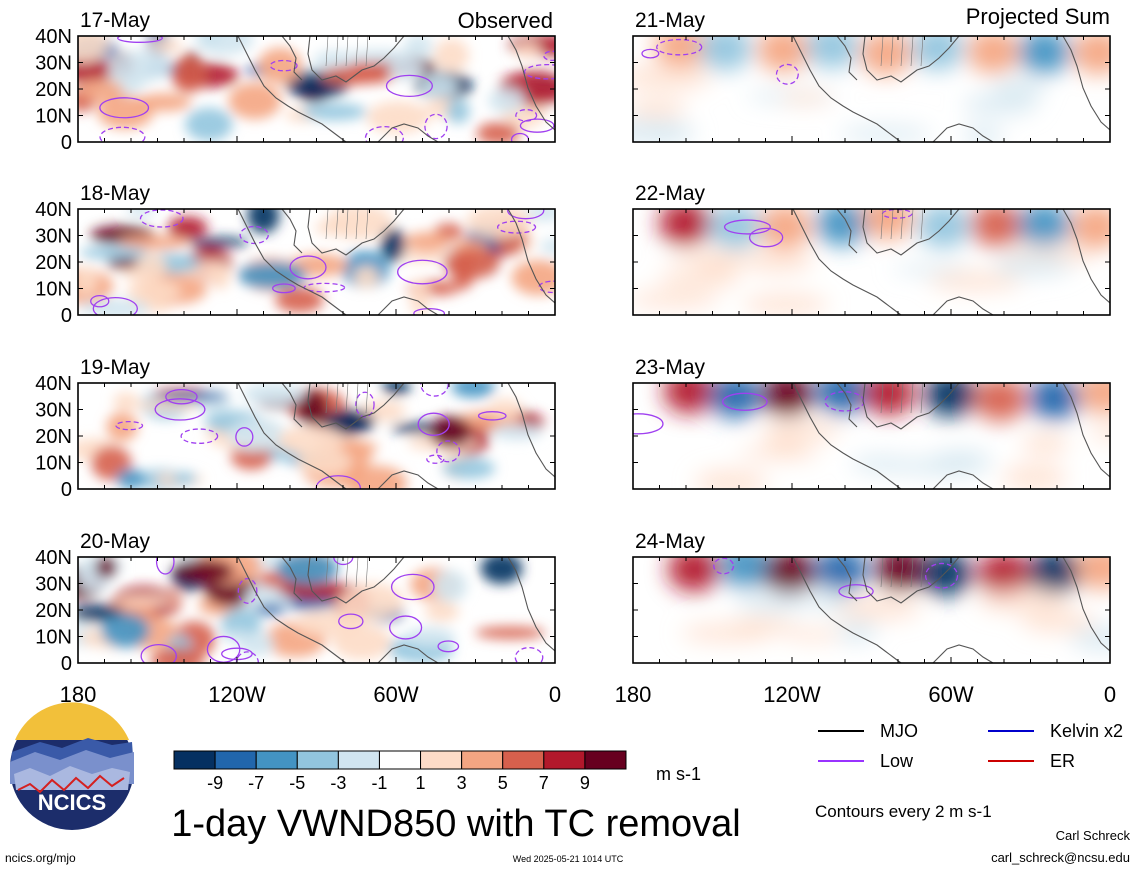  What do you see at coordinates (40, 858) in the screenshot?
I see `site-link: ncics.org/mjo` at bounding box center [40, 858].